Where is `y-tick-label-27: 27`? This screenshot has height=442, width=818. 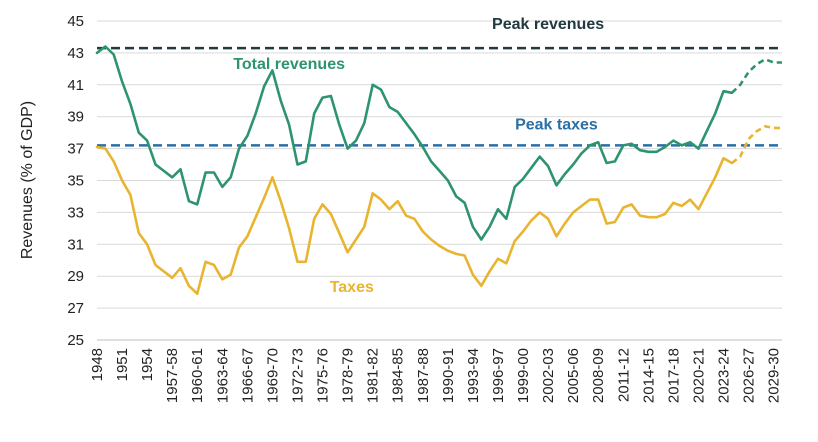
y-tick-label-27: 27 is located at coordinates (75, 308).